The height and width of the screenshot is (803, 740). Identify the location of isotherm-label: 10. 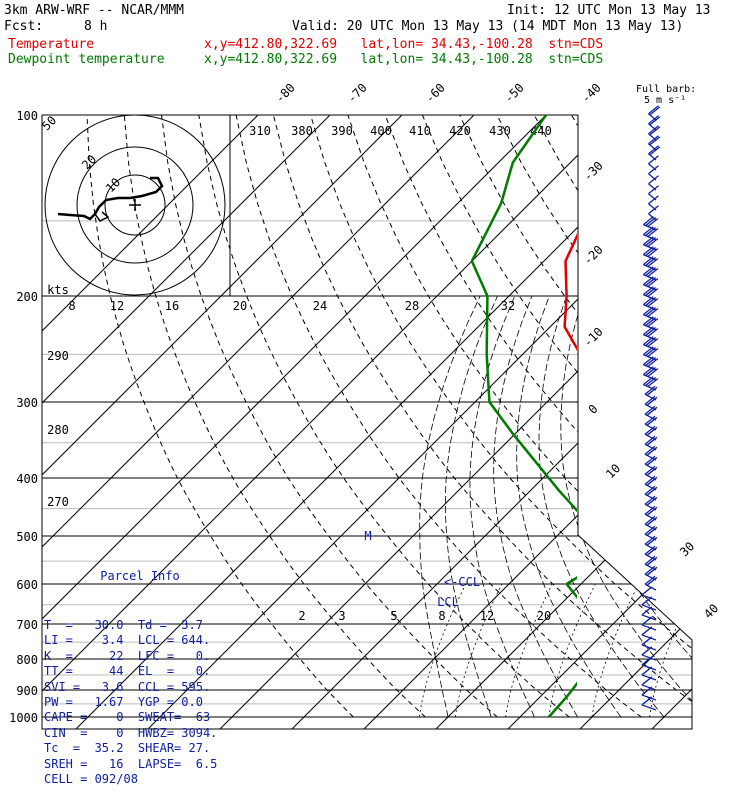
(613, 471).